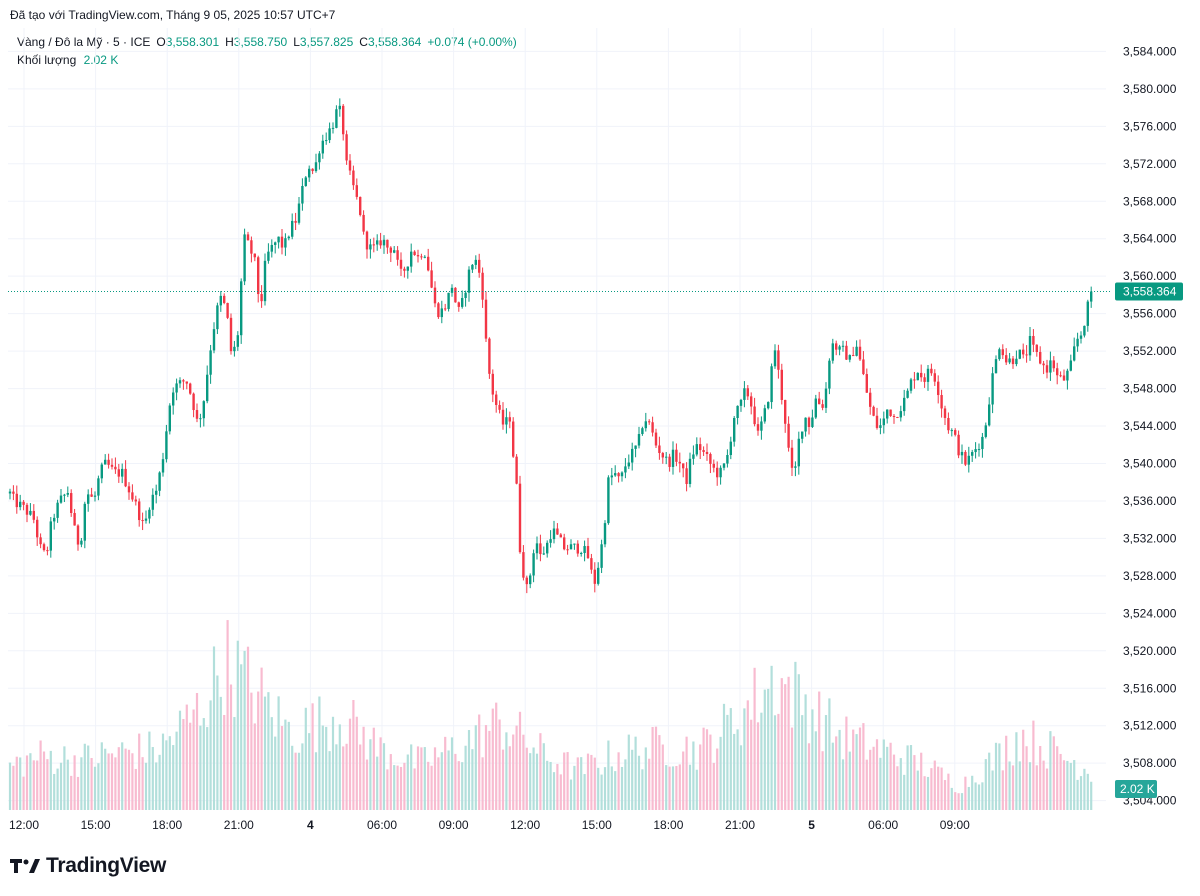  I want to click on time-tick: 5, so click(811, 825).